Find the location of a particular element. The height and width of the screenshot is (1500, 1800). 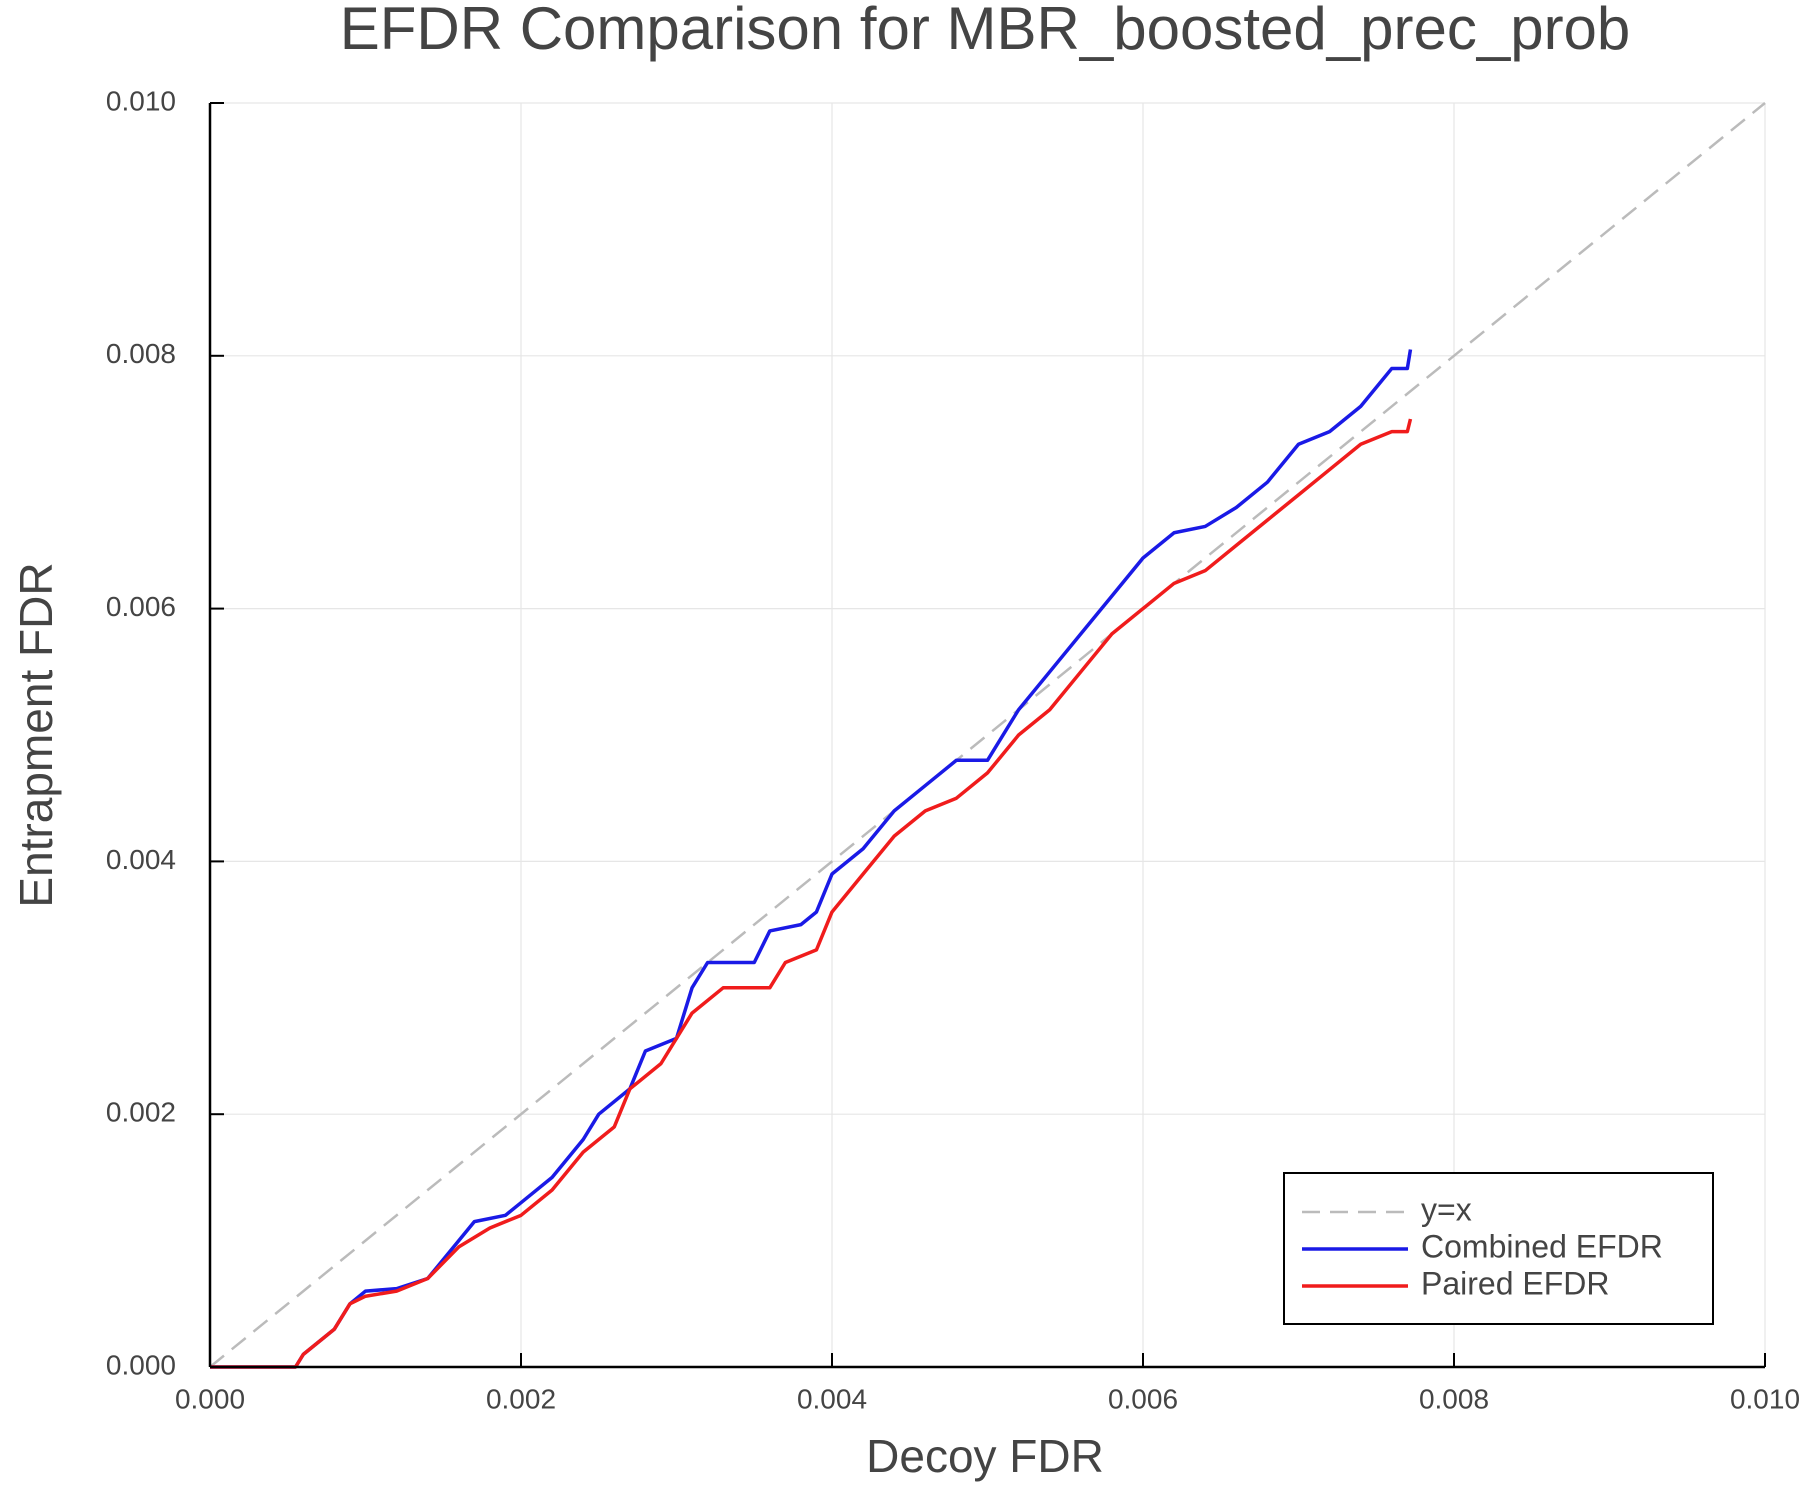

x-tick-label: 0.006 is located at coordinates (1143, 1398).